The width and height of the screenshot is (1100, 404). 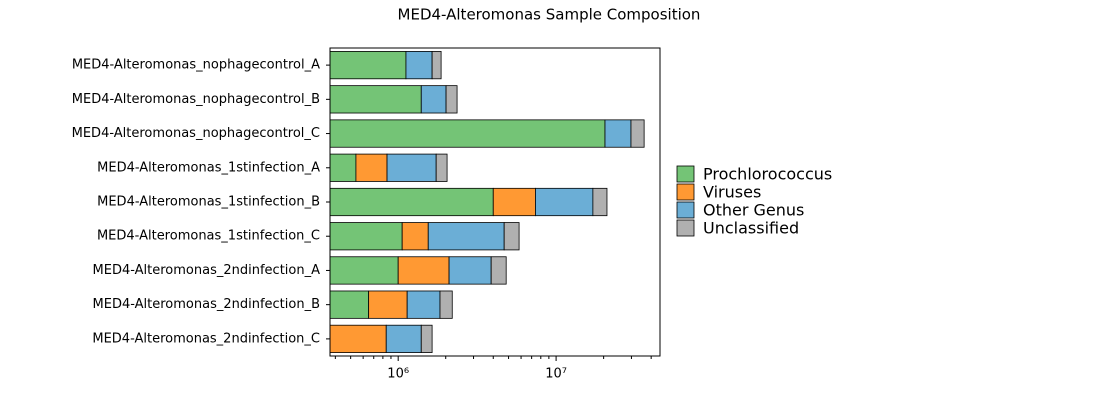 I want to click on y-tick-label: MED4-Alteromonas_nophagecontrol_B, so click(x=196, y=99).